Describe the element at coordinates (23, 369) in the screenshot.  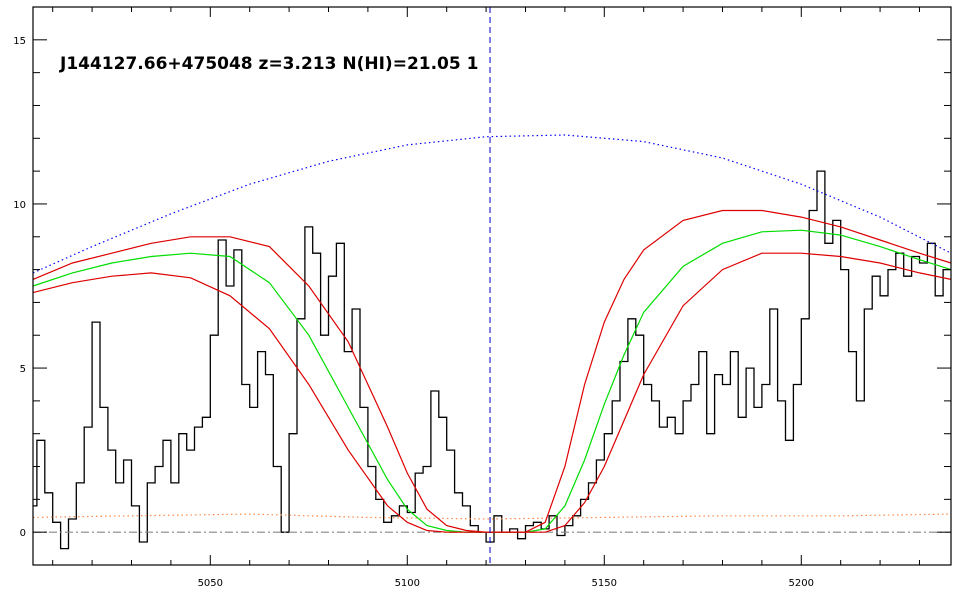
I see `y-tick-label: 5` at that location.